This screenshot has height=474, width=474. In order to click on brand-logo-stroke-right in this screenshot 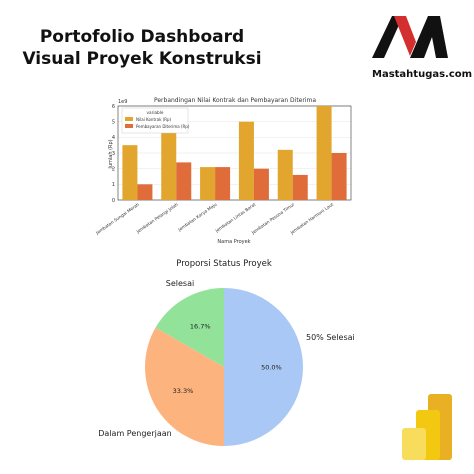, I will do `click(438, 37)`.